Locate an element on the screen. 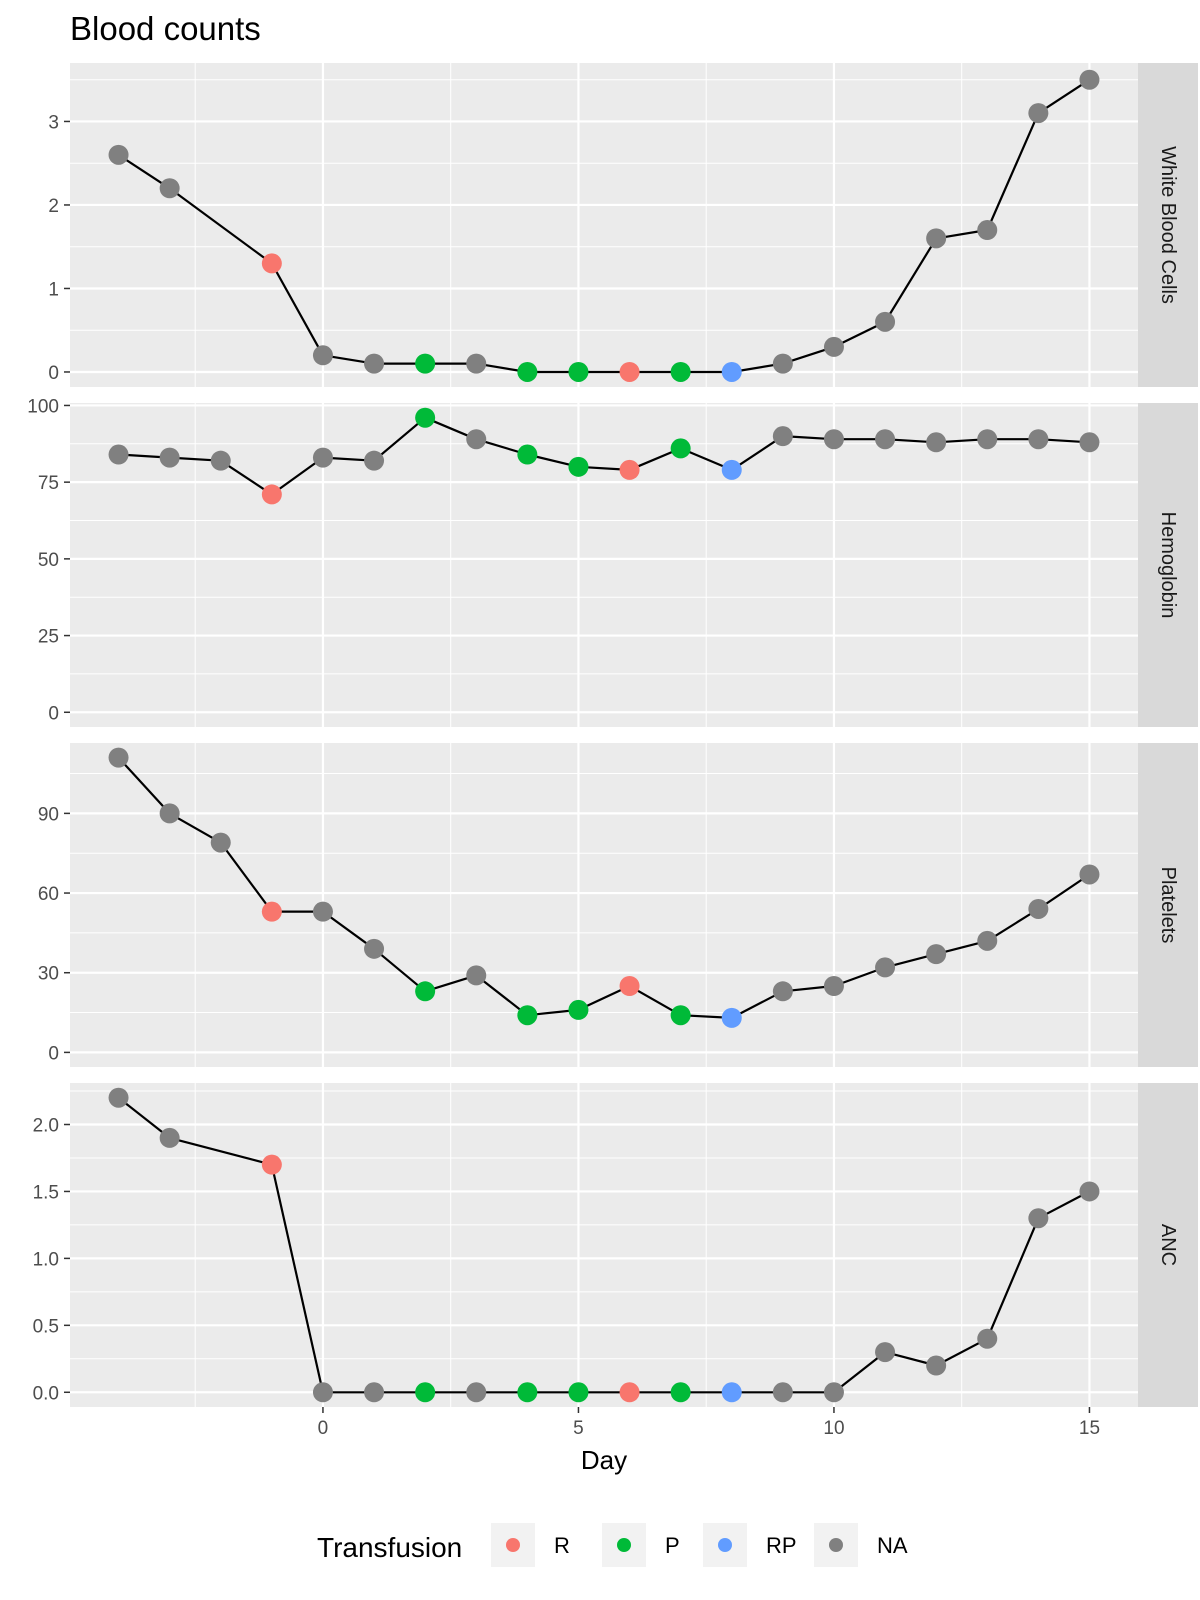  legend: Transfusion R P RP NA is located at coordinates (612, 1545).